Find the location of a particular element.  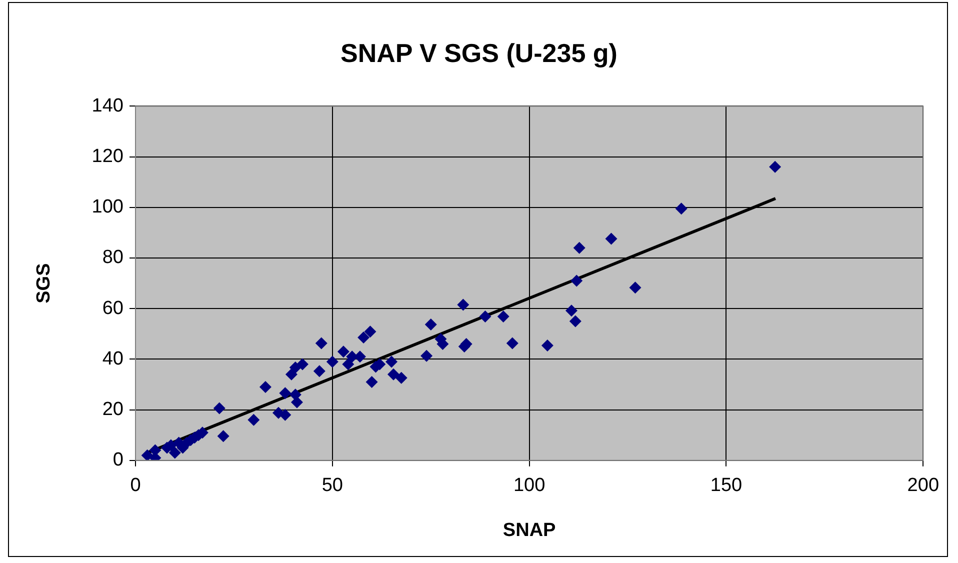

y-tick-label: 80 is located at coordinates (113, 257).